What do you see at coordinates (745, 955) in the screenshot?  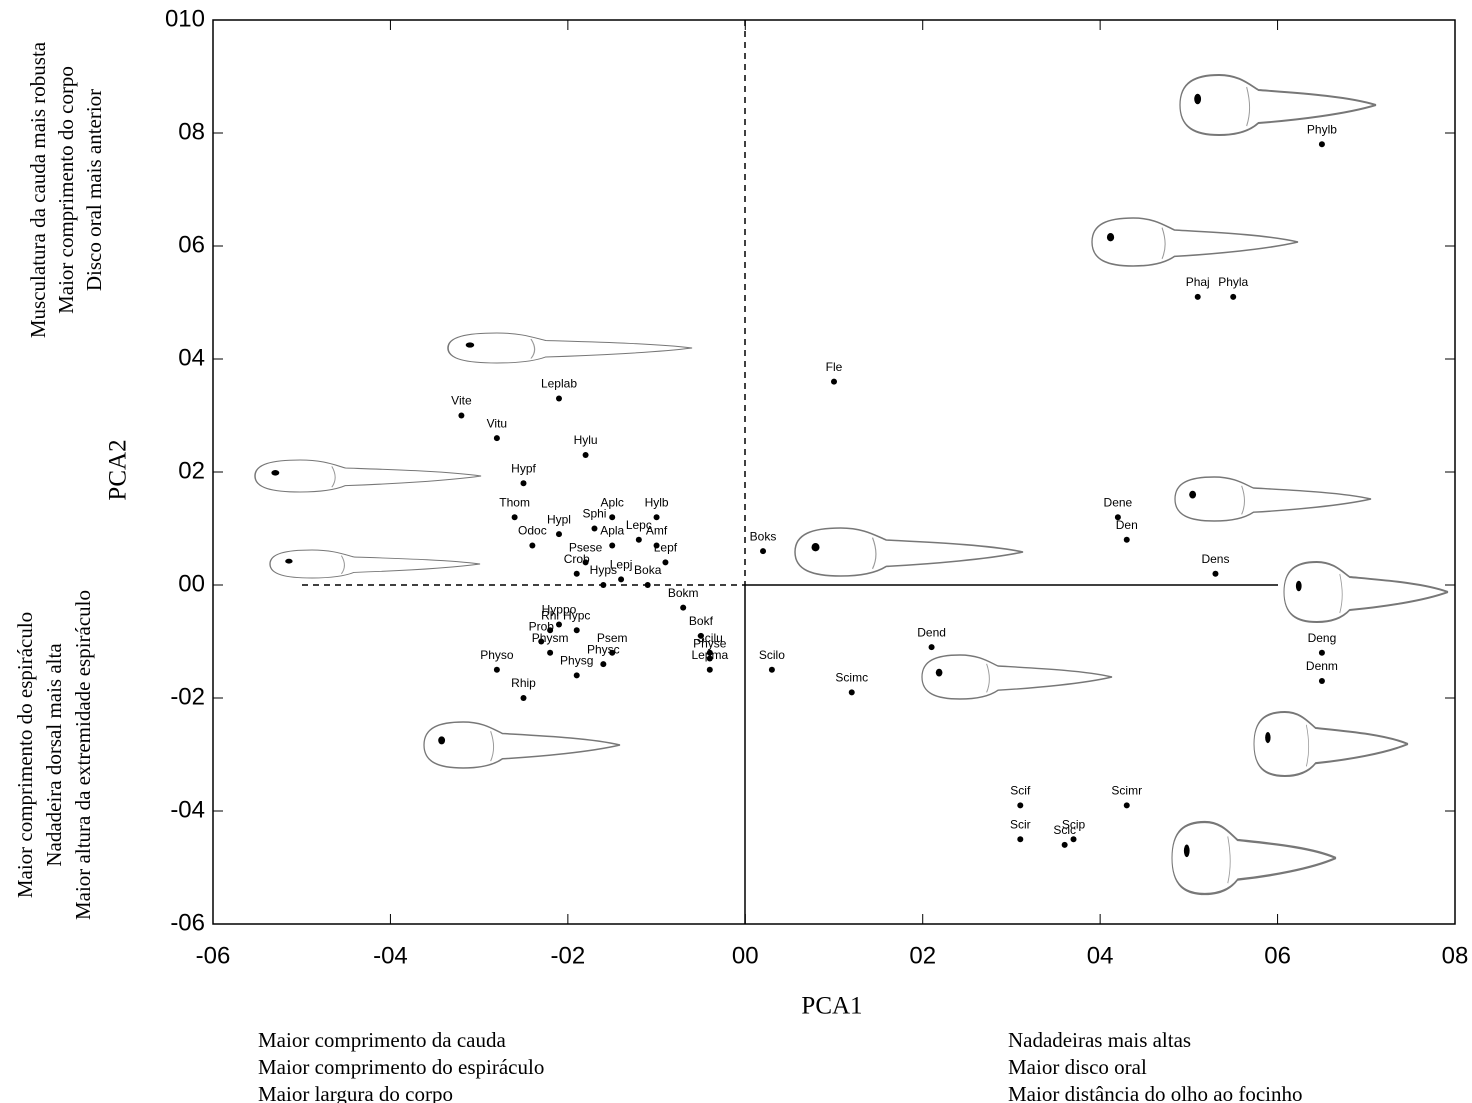 I see `x-tick-label: 00` at bounding box center [745, 955].